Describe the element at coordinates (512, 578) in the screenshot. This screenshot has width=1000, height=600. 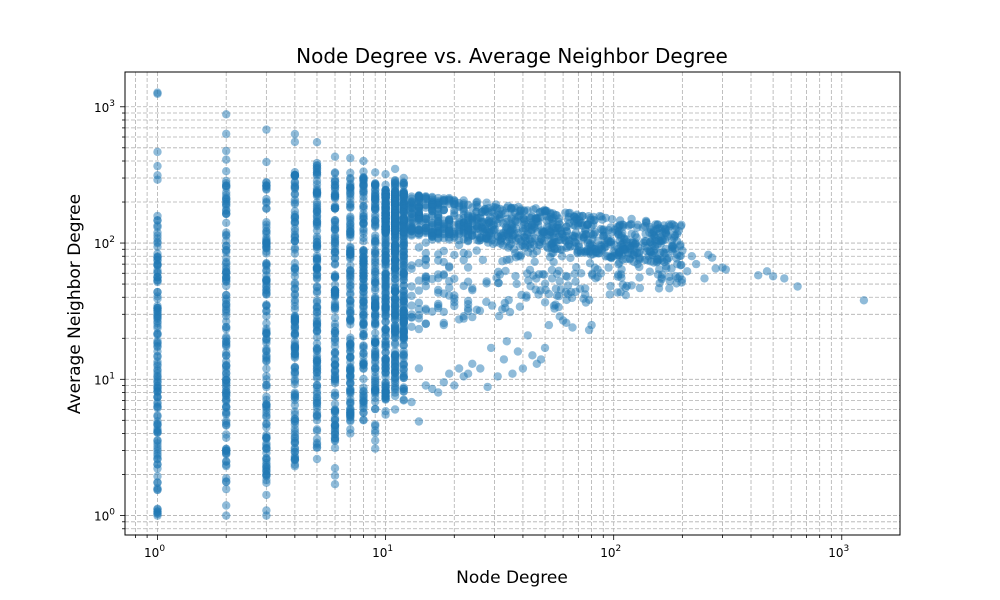
I see `x-axis-label: Node Degree` at that location.